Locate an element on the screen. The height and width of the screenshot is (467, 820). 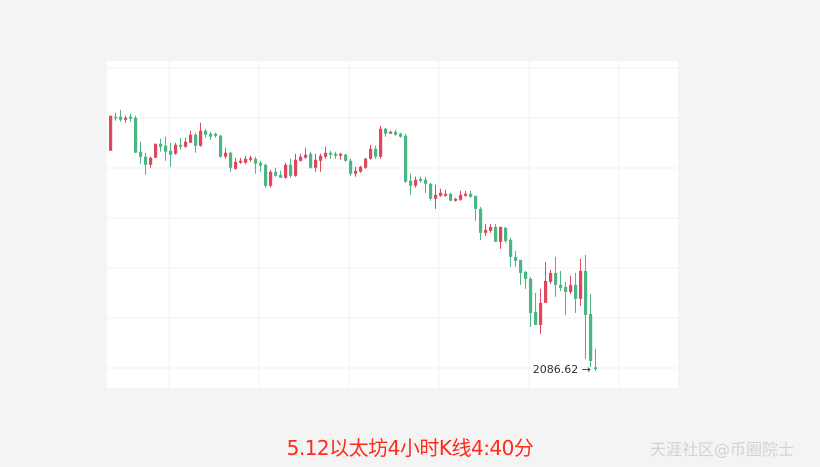
watermark: 天涯社区@币圈院士 is located at coordinates (722, 449).